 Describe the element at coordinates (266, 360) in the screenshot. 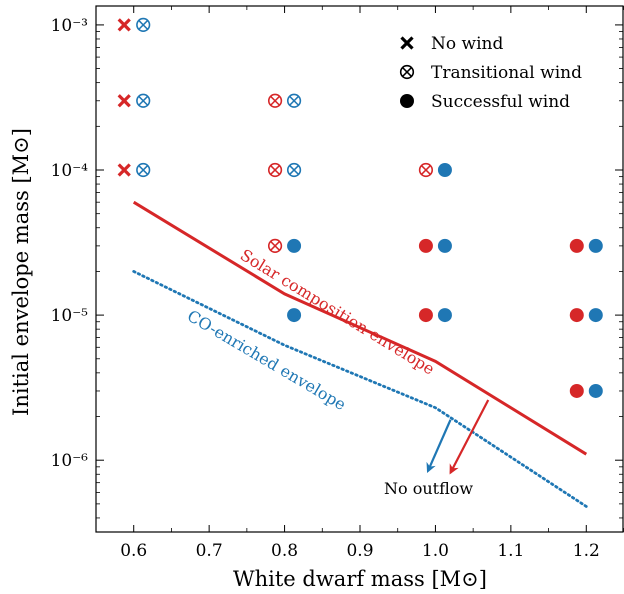

I see `boundary-label-co: CO-enriched envelope` at that location.